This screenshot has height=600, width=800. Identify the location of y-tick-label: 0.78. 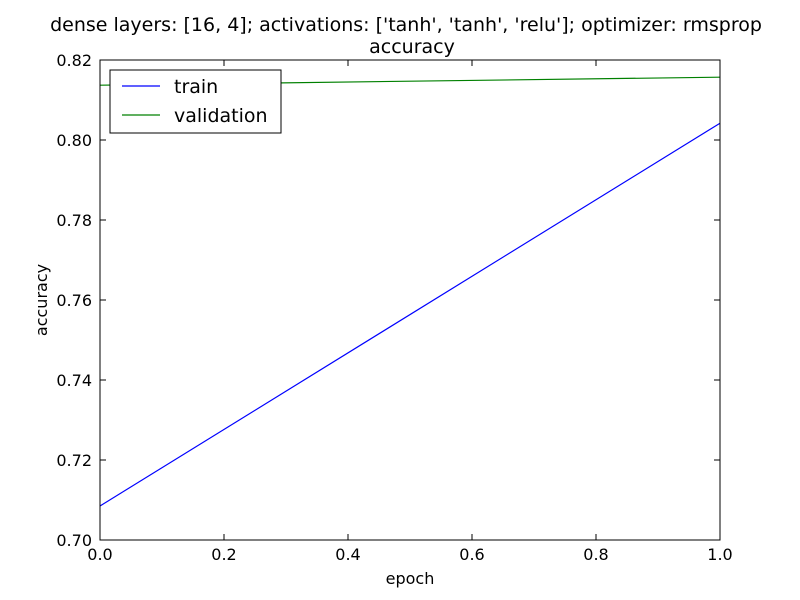
(74, 220).